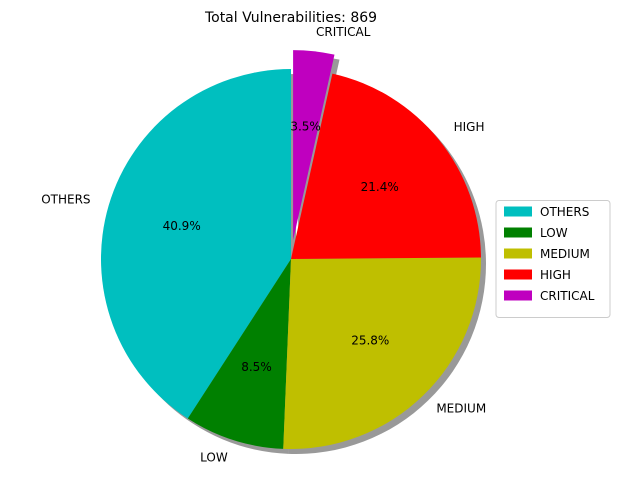 This screenshot has width=640, height=480. I want to click on slice-label: MEDIUM, so click(461, 409).